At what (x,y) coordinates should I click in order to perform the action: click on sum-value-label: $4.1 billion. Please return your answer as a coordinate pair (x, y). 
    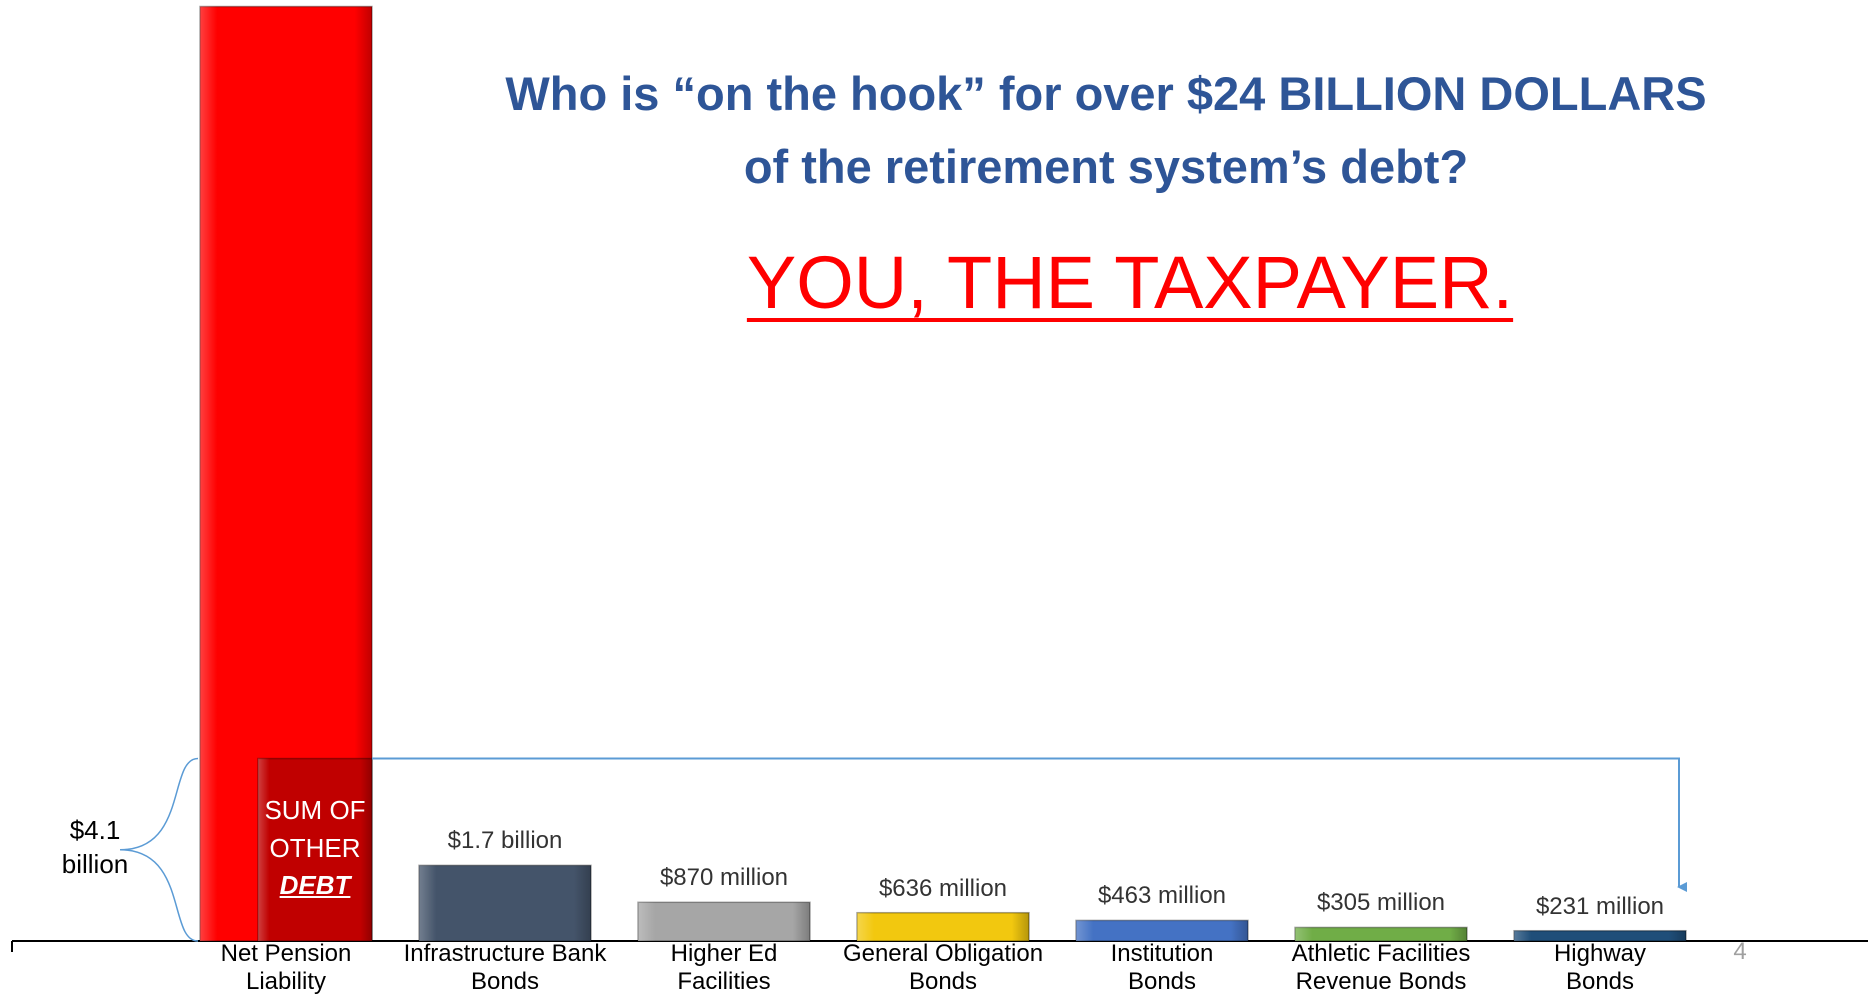
    Looking at the image, I should click on (95, 847).